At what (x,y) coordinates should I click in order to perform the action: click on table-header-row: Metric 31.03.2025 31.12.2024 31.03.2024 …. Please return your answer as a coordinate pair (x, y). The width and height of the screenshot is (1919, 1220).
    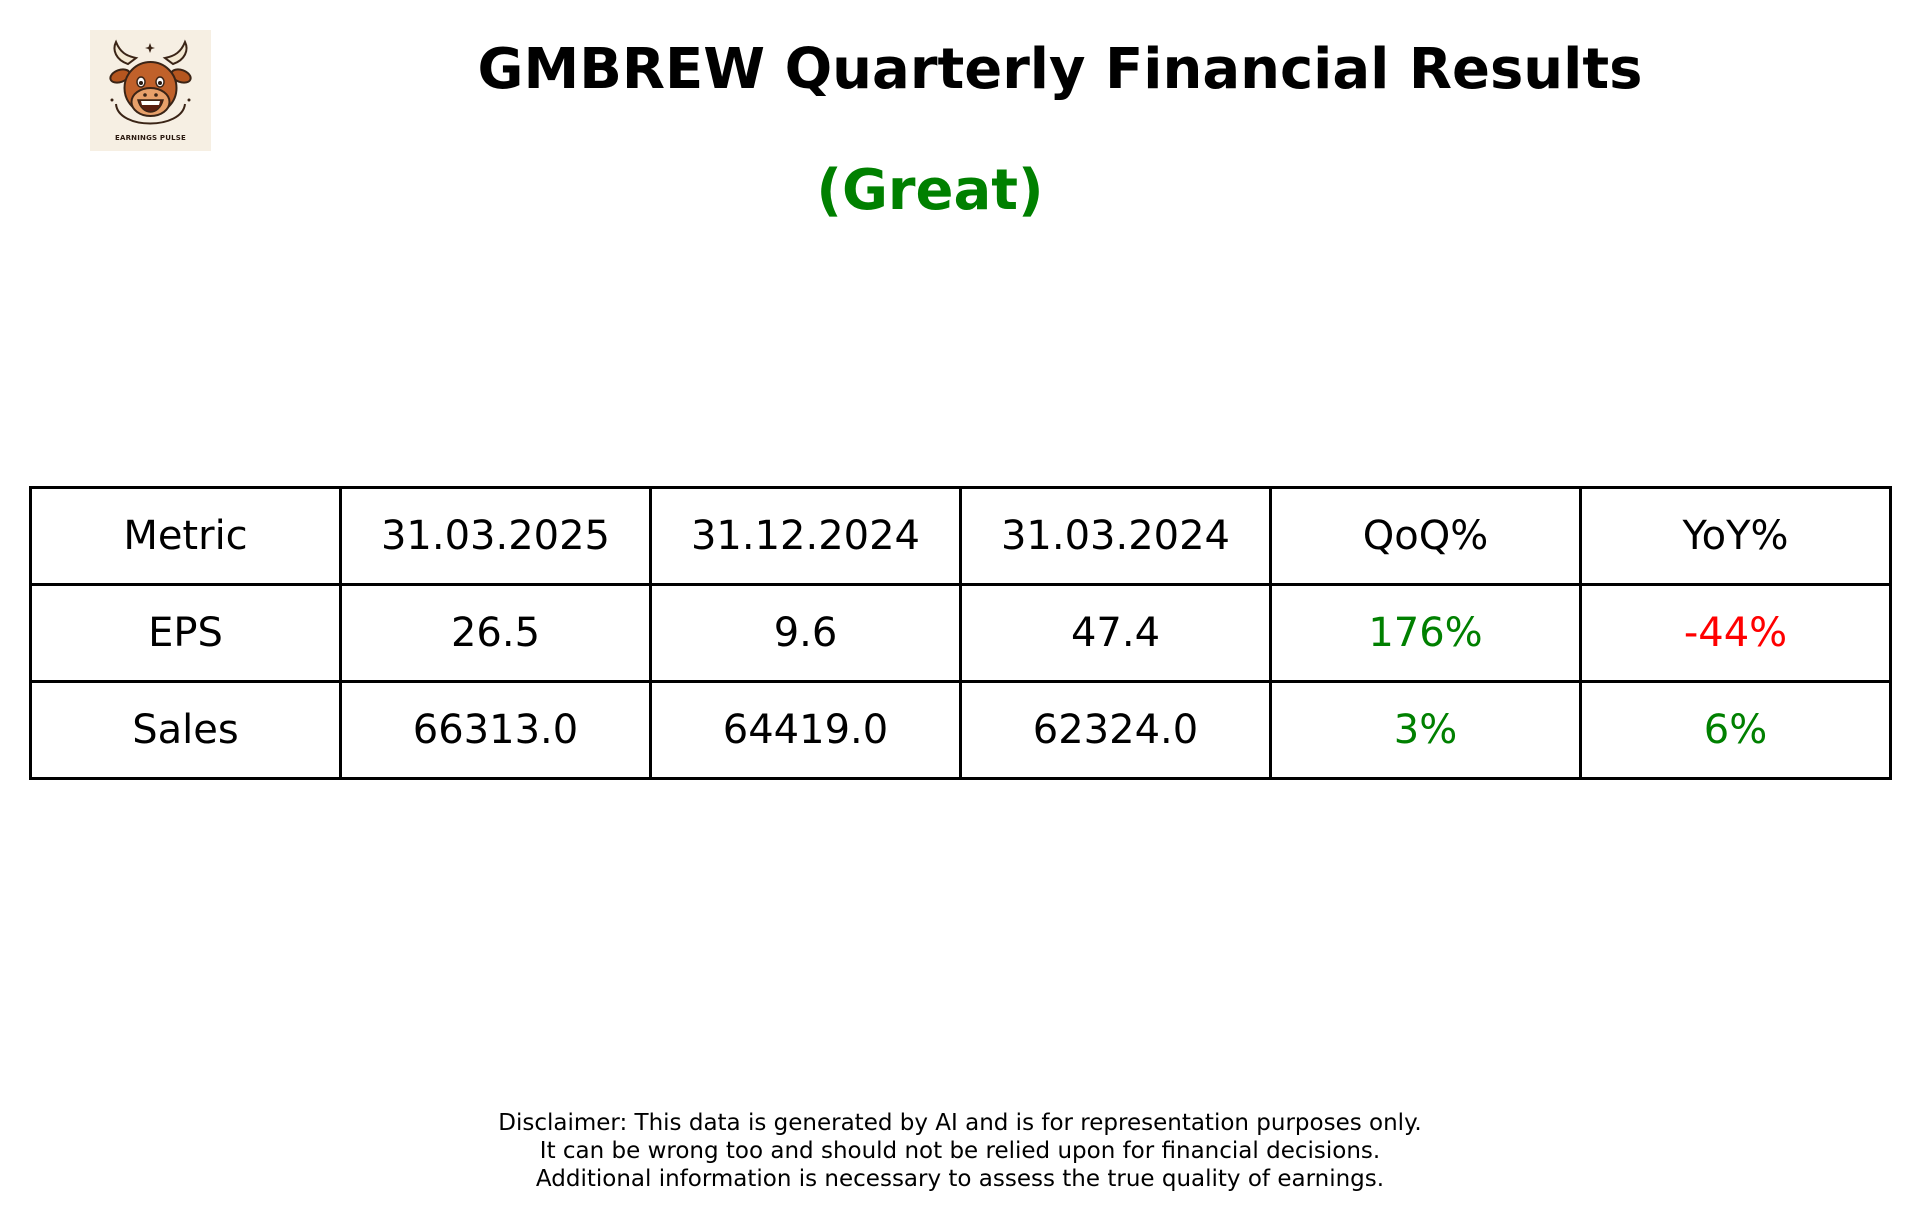
    Looking at the image, I should click on (960, 536).